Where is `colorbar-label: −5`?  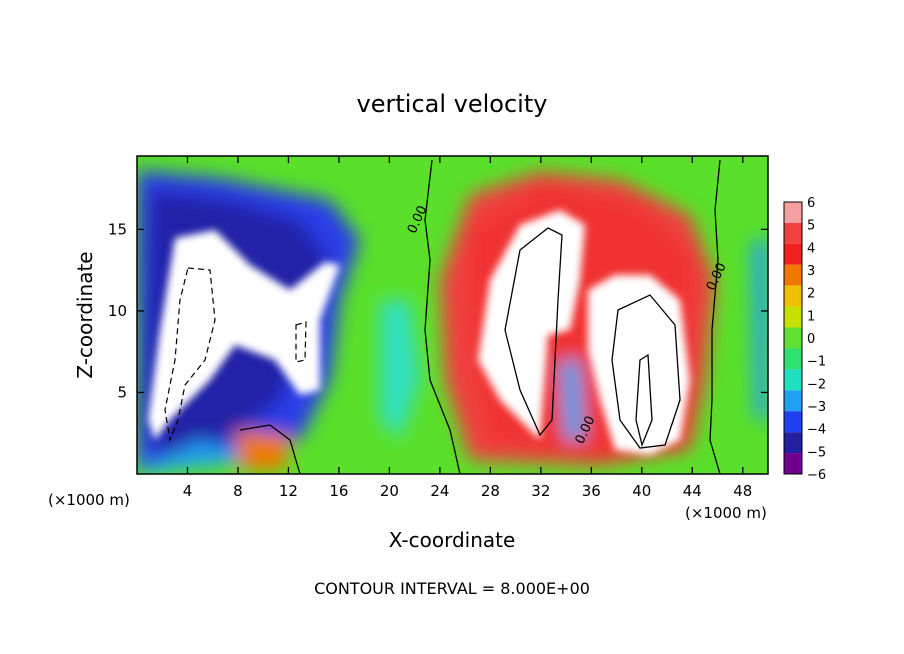 colorbar-label: −5 is located at coordinates (816, 452).